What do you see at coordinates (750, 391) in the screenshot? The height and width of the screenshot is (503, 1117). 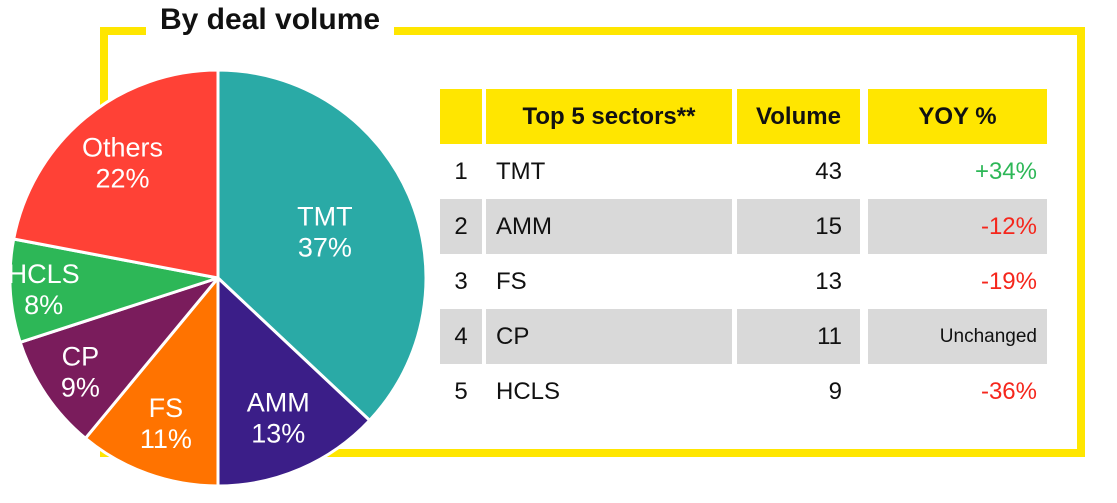 I see `table-row-hcls: 5 HCLS 9 -36%` at bounding box center [750, 391].